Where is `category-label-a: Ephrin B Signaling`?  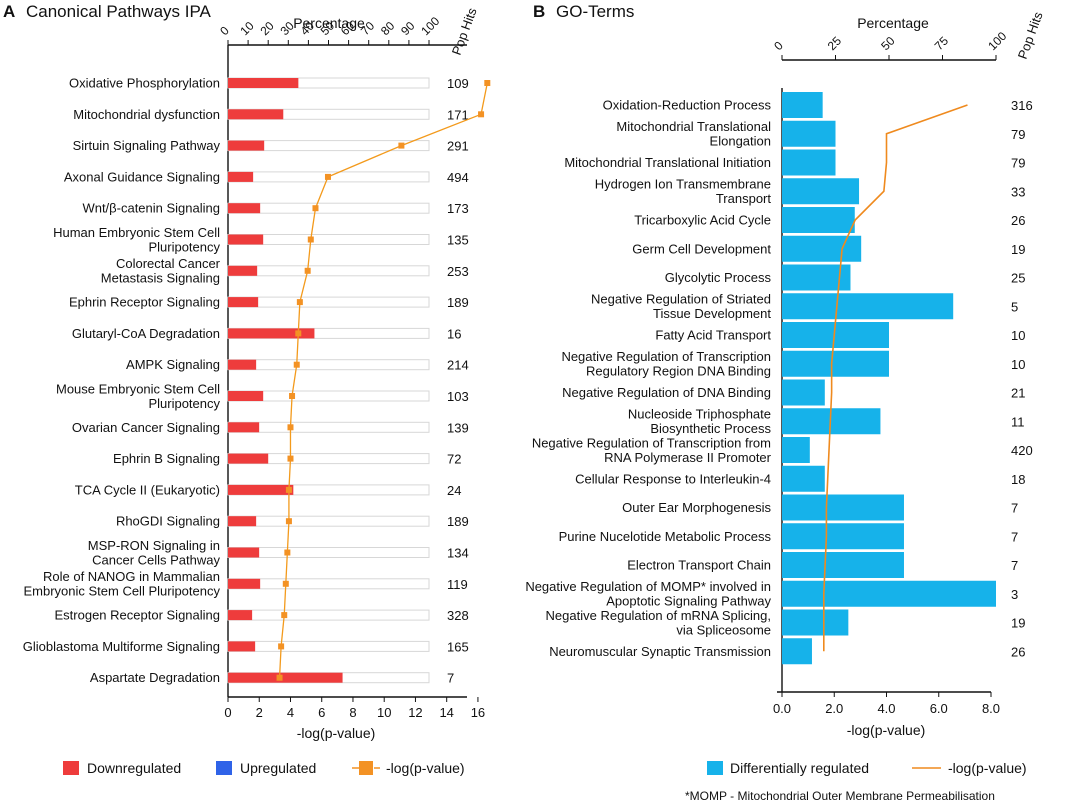 category-label-a: Ephrin B Signaling is located at coordinates (166, 458).